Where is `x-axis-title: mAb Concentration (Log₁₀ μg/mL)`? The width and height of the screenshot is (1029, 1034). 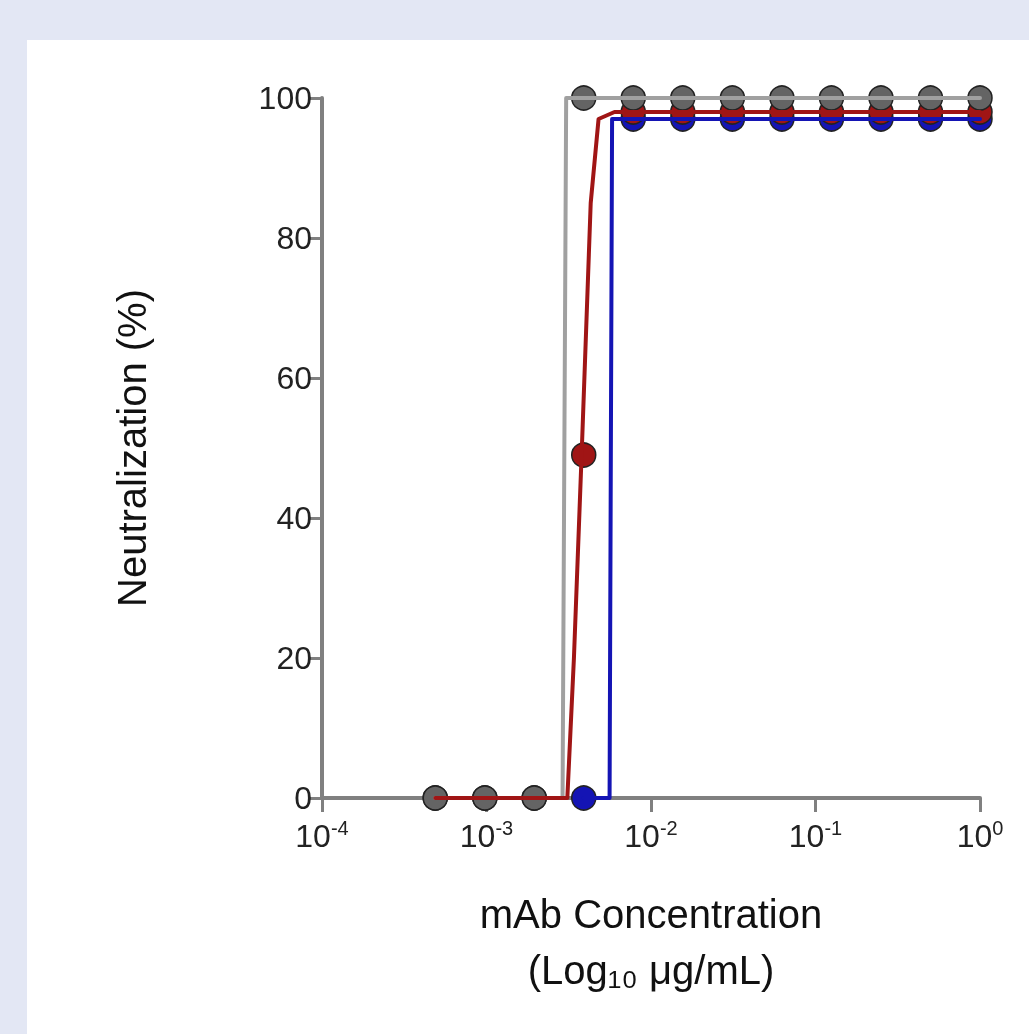 x-axis-title: mAb Concentration (Log₁₀ μg/mL) is located at coordinates (651, 942).